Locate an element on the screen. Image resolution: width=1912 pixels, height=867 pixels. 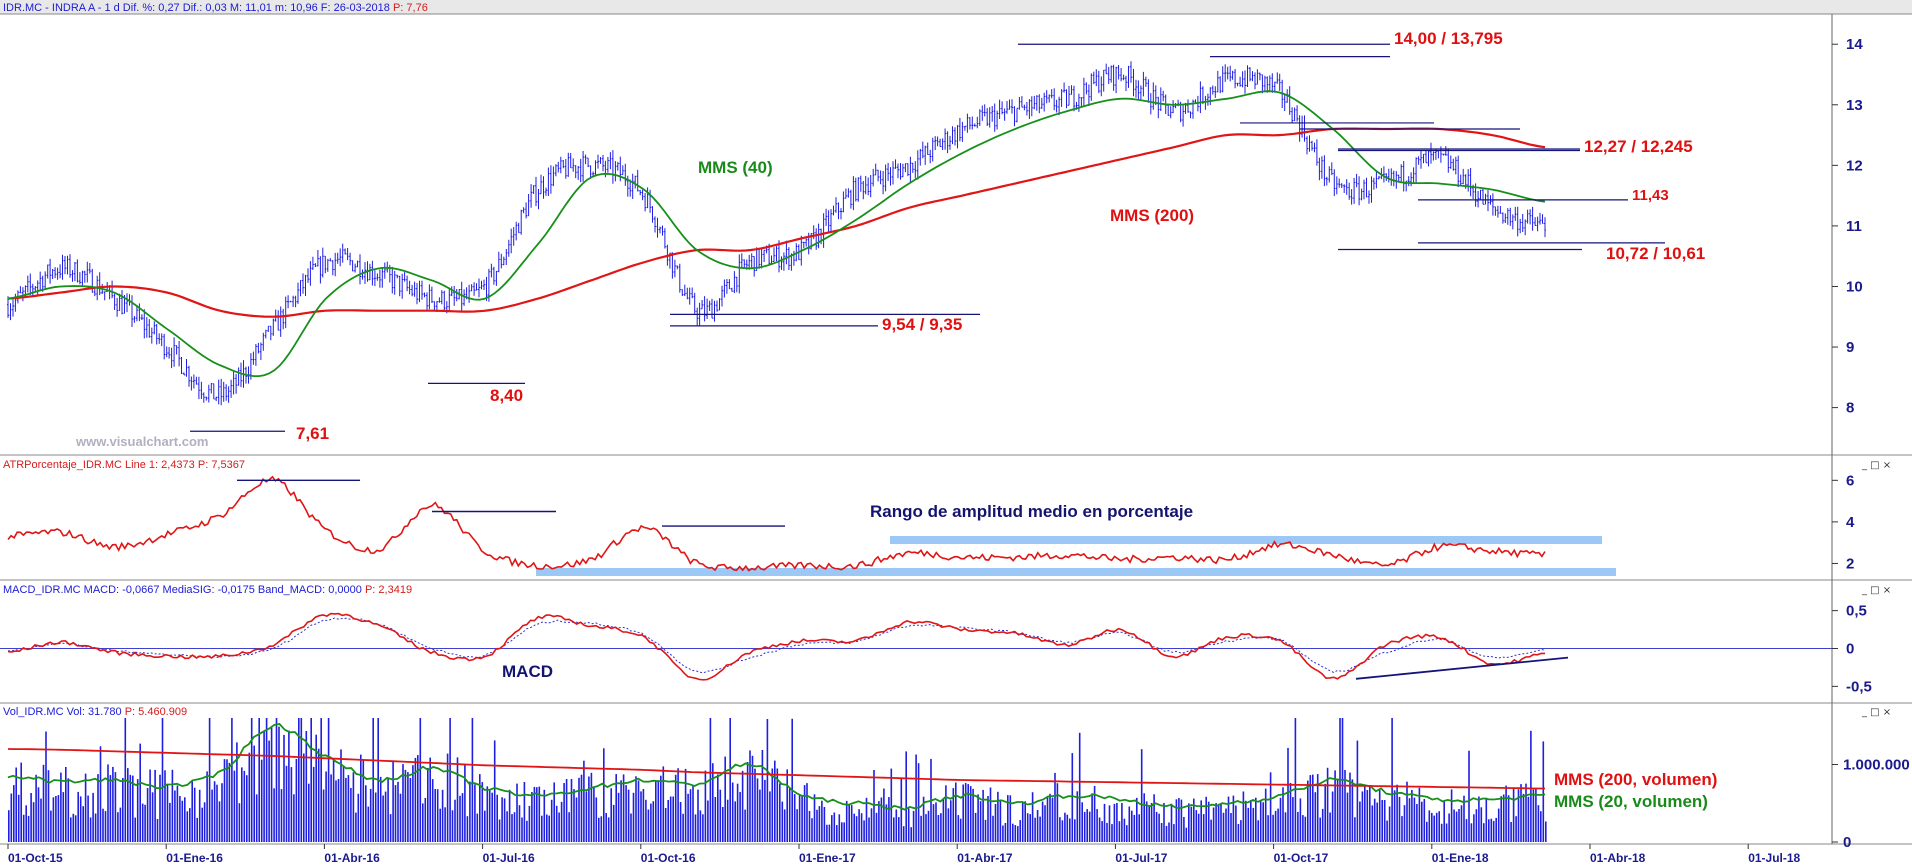
atr-y-tick-label: 2 is located at coordinates (1850, 563).